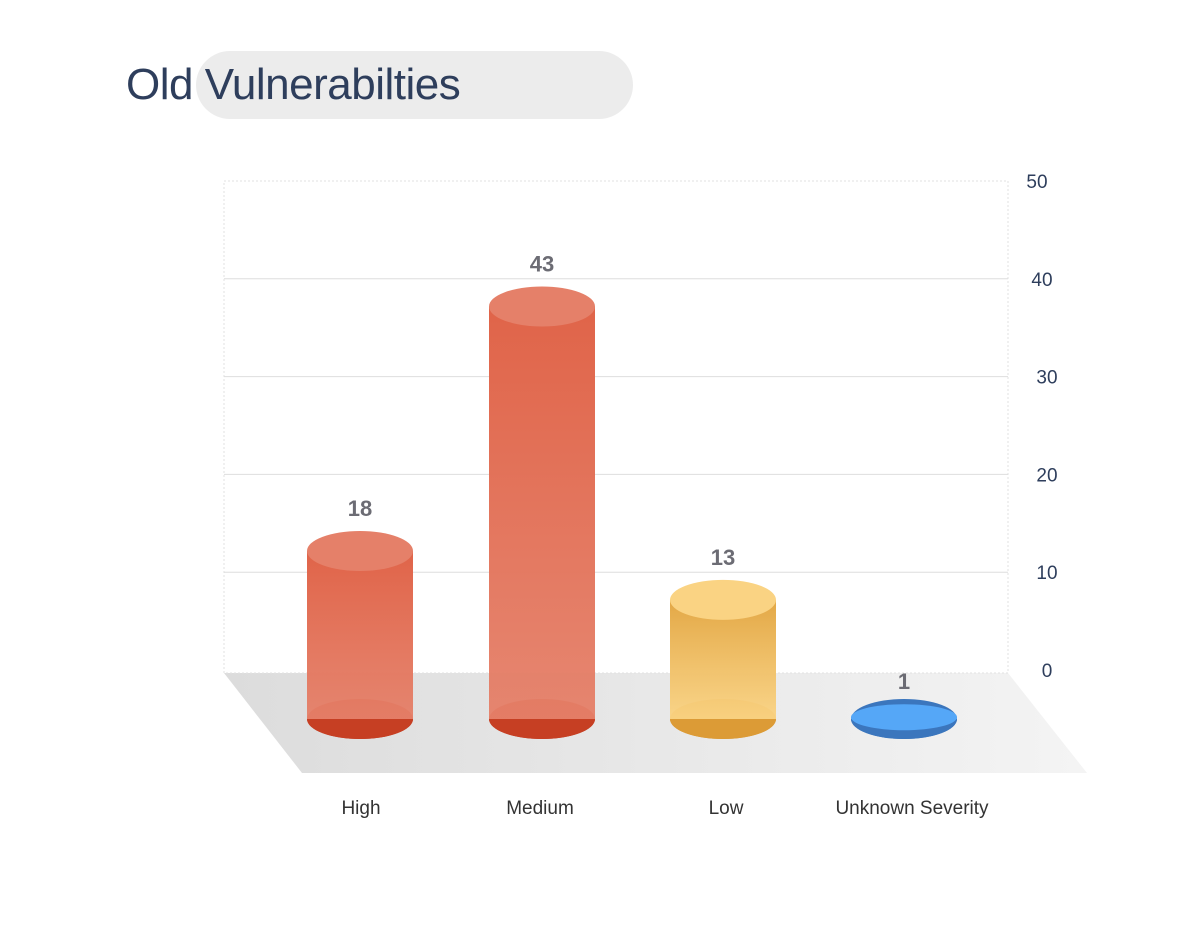 This screenshot has width=1203, height=928. Describe the element at coordinates (723, 642) in the screenshot. I see `bar: 13` at that location.